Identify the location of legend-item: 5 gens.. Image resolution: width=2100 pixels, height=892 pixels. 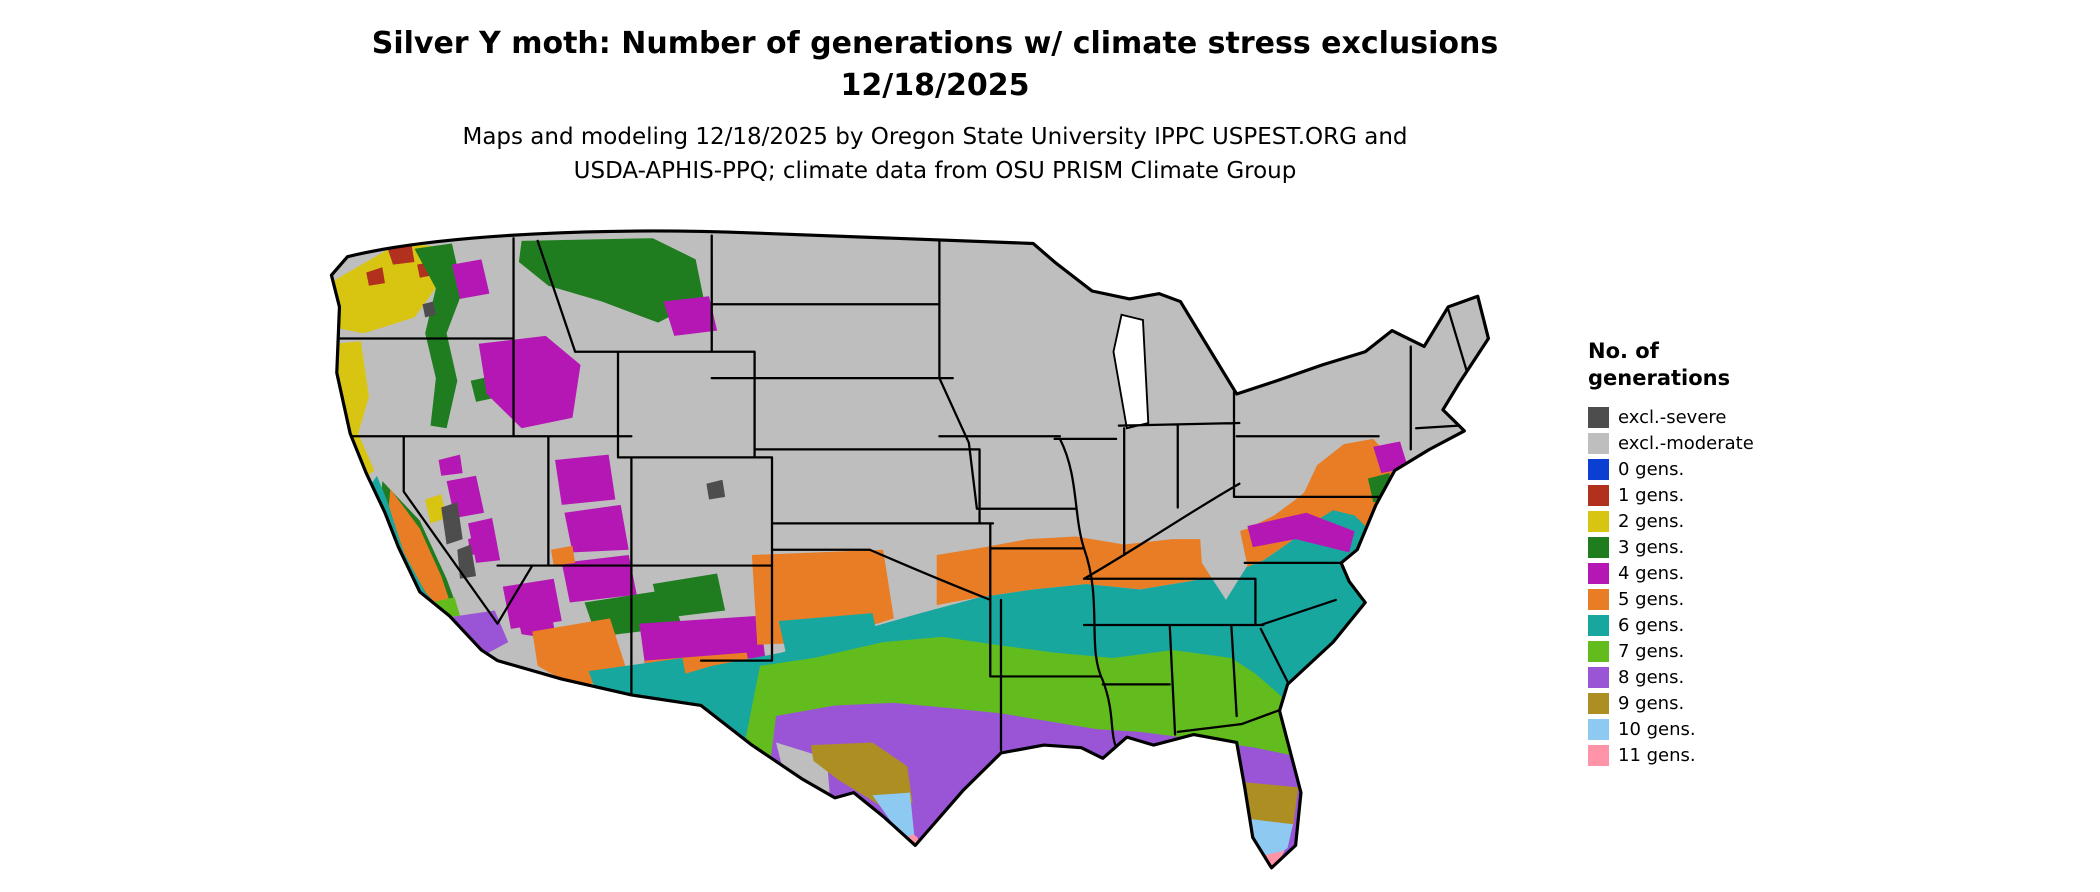
(1703, 599).